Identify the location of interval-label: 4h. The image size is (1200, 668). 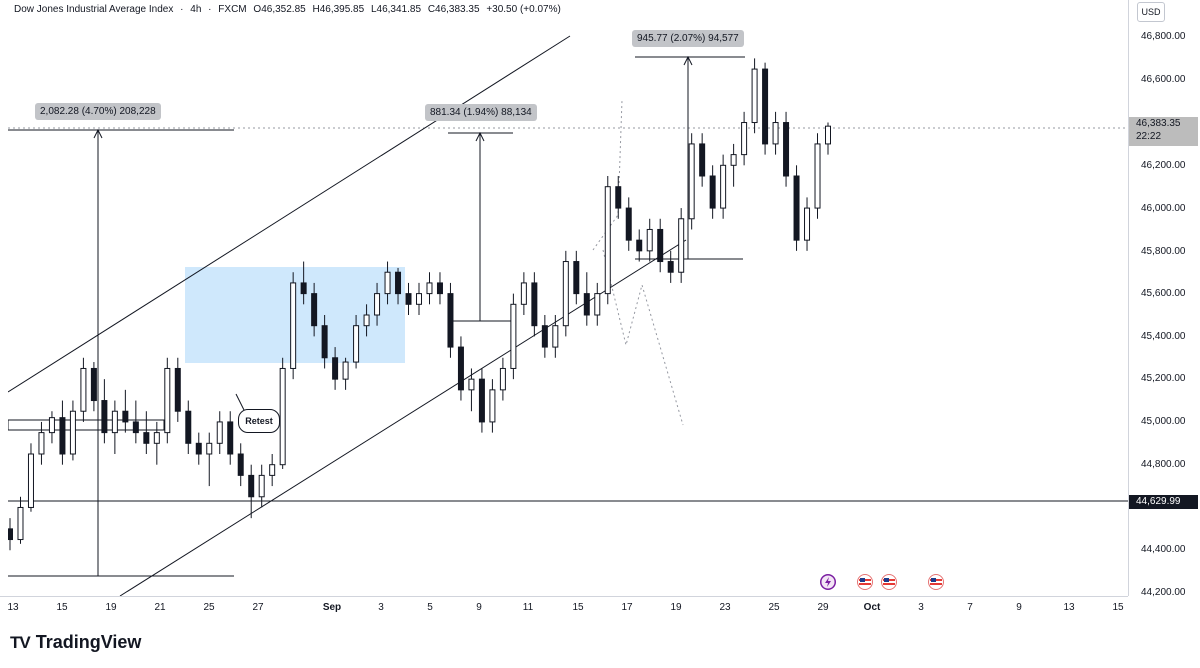
(196, 9).